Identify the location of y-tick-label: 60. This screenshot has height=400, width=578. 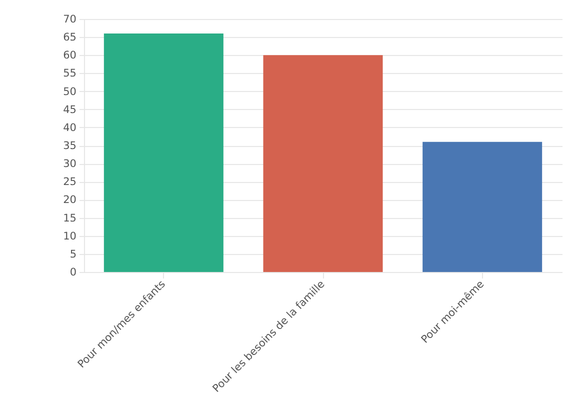
(69, 56).